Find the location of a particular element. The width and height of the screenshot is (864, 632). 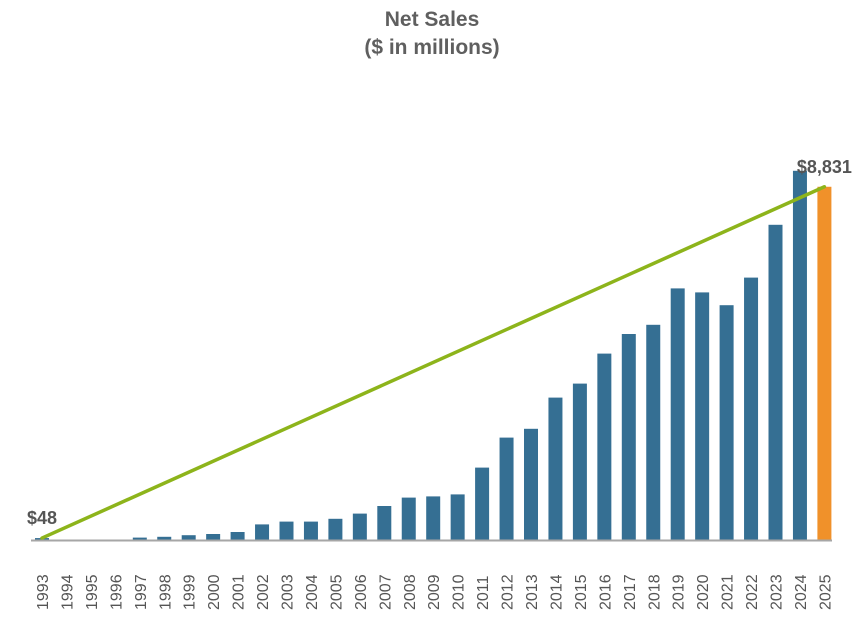

bar-2004 is located at coordinates (310, 530).